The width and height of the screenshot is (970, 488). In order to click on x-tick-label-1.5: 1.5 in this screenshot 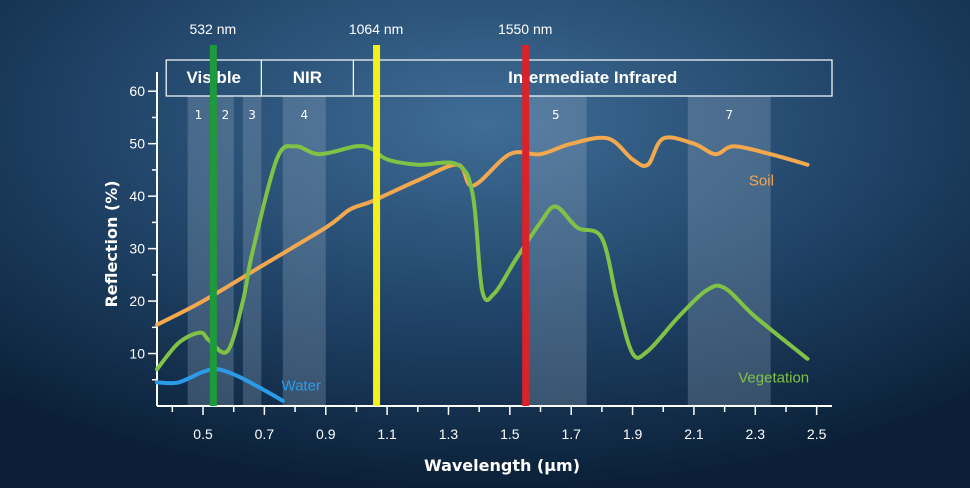, I will do `click(510, 434)`.